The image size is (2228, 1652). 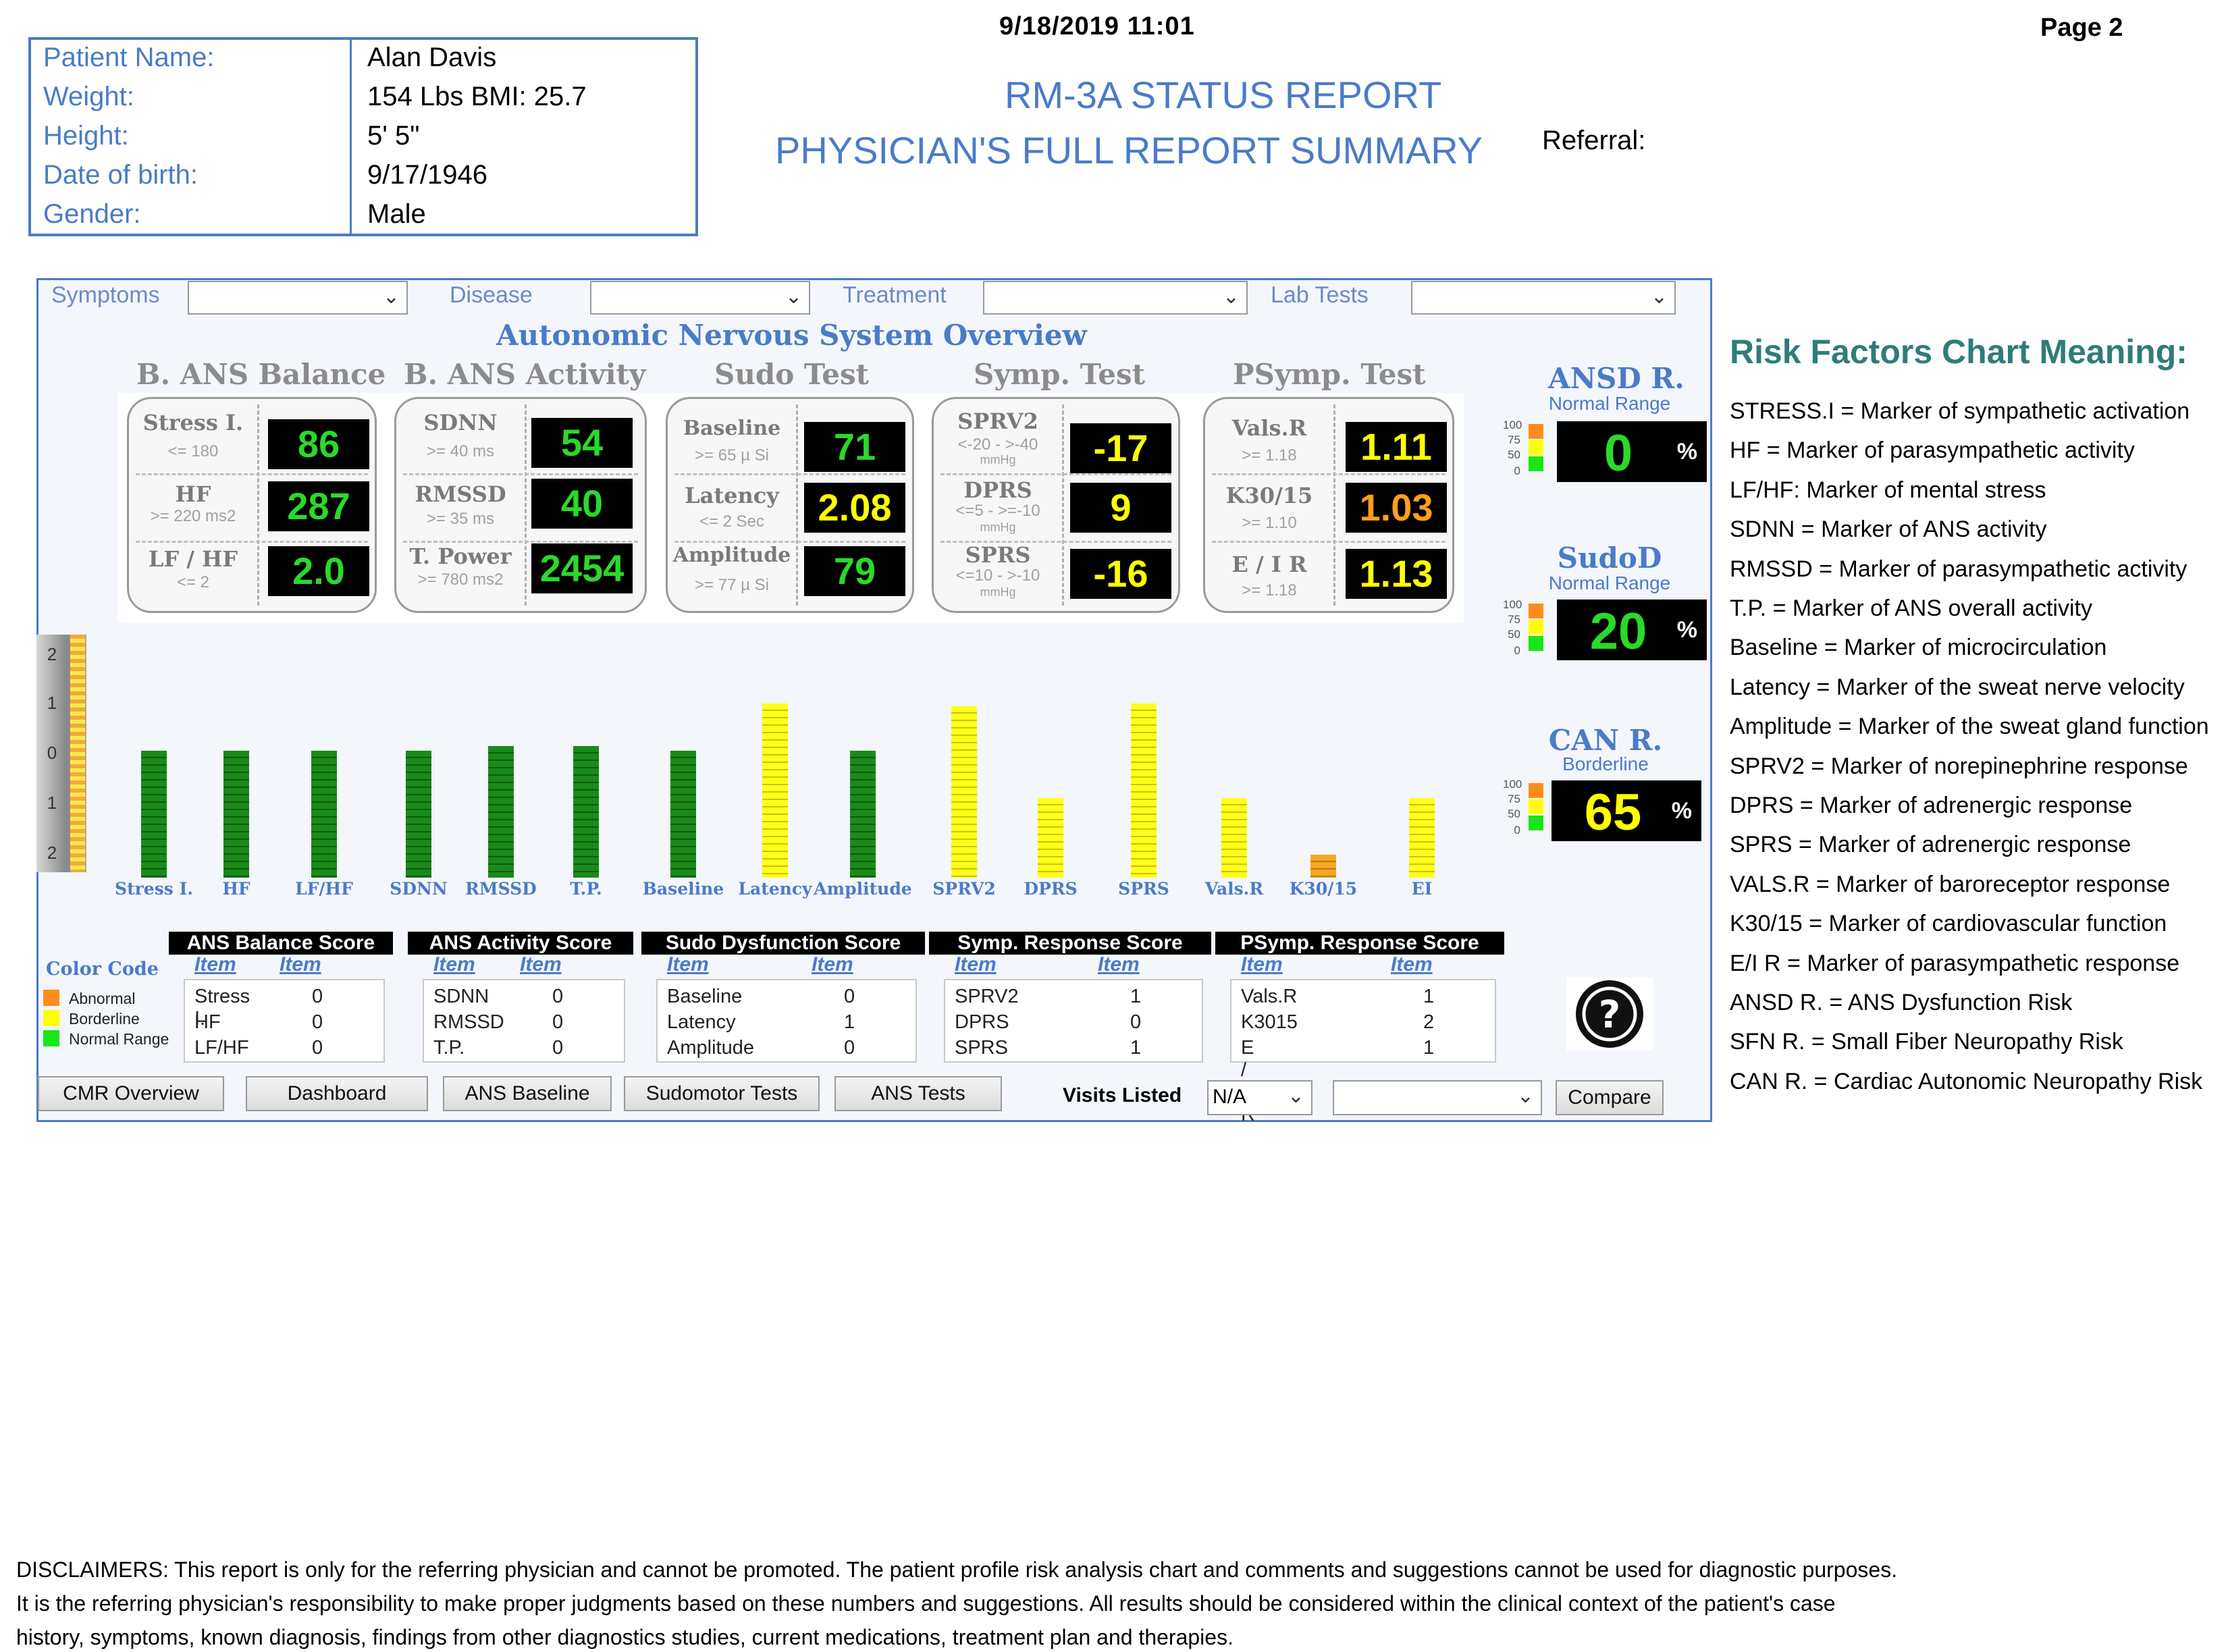 I want to click on abnormal-swatch, so click(x=51, y=998).